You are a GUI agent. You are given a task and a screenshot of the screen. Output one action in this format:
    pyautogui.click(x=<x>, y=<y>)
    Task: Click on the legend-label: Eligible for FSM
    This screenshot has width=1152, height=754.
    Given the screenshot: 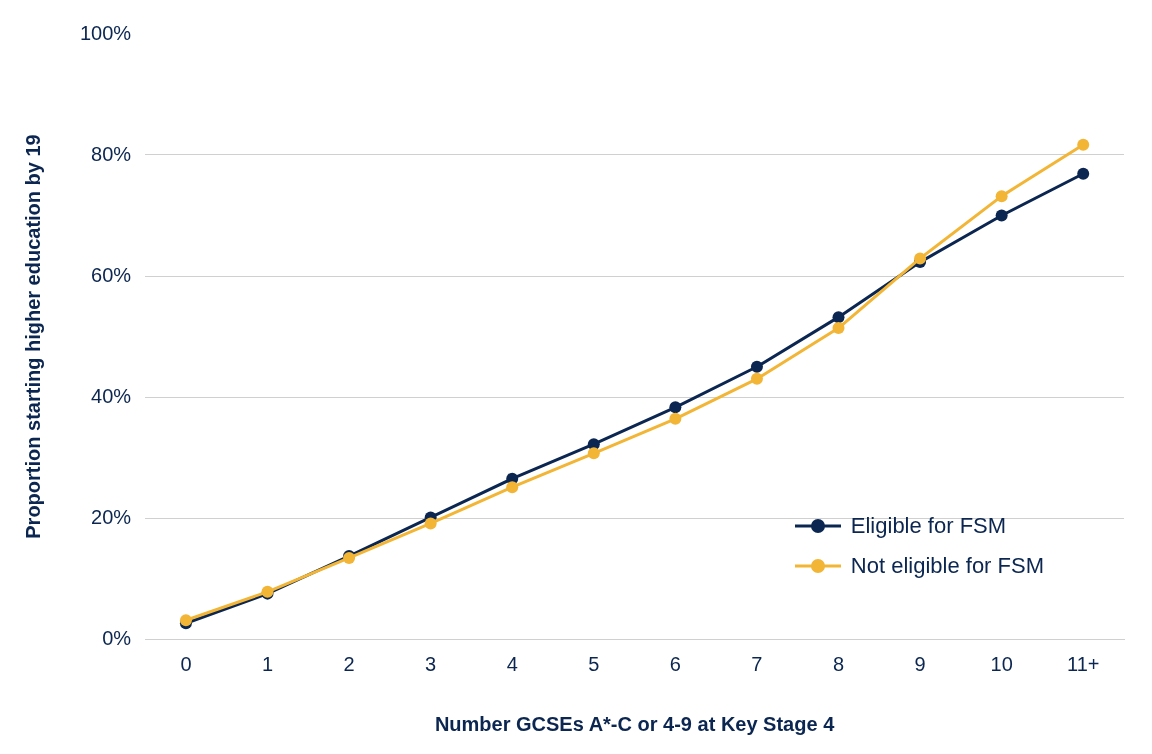 What is the action you would take?
    pyautogui.click(x=928, y=526)
    